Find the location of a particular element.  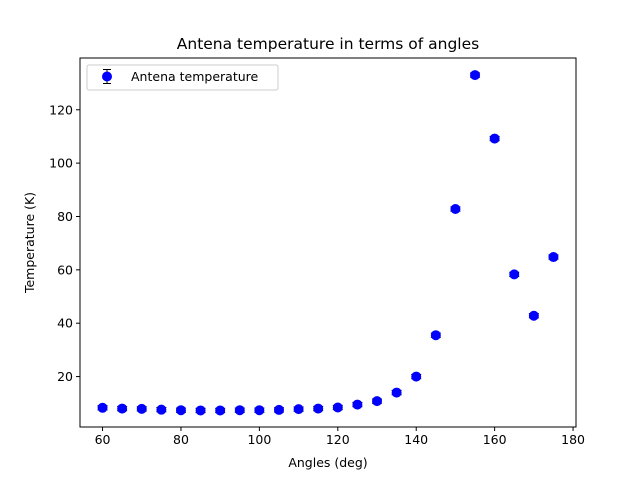

y-tick-label: 120 is located at coordinates (61, 109).